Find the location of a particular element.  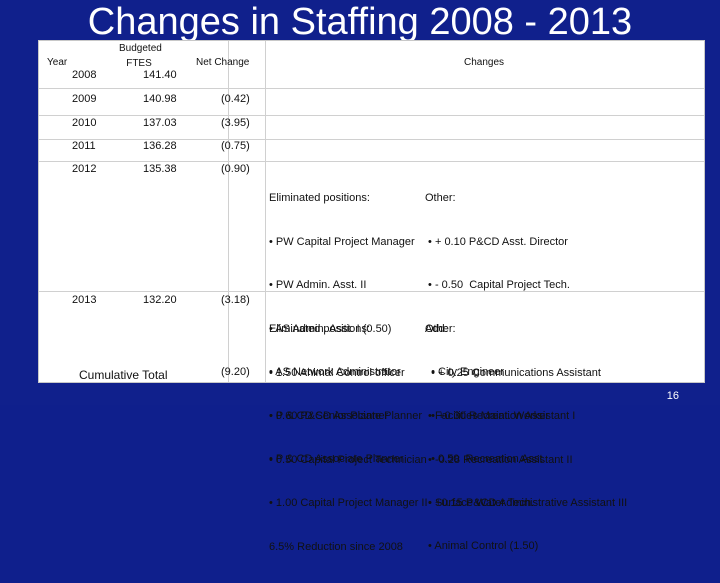

changes-line: • City Engineer is located at coordinates (465, 372).